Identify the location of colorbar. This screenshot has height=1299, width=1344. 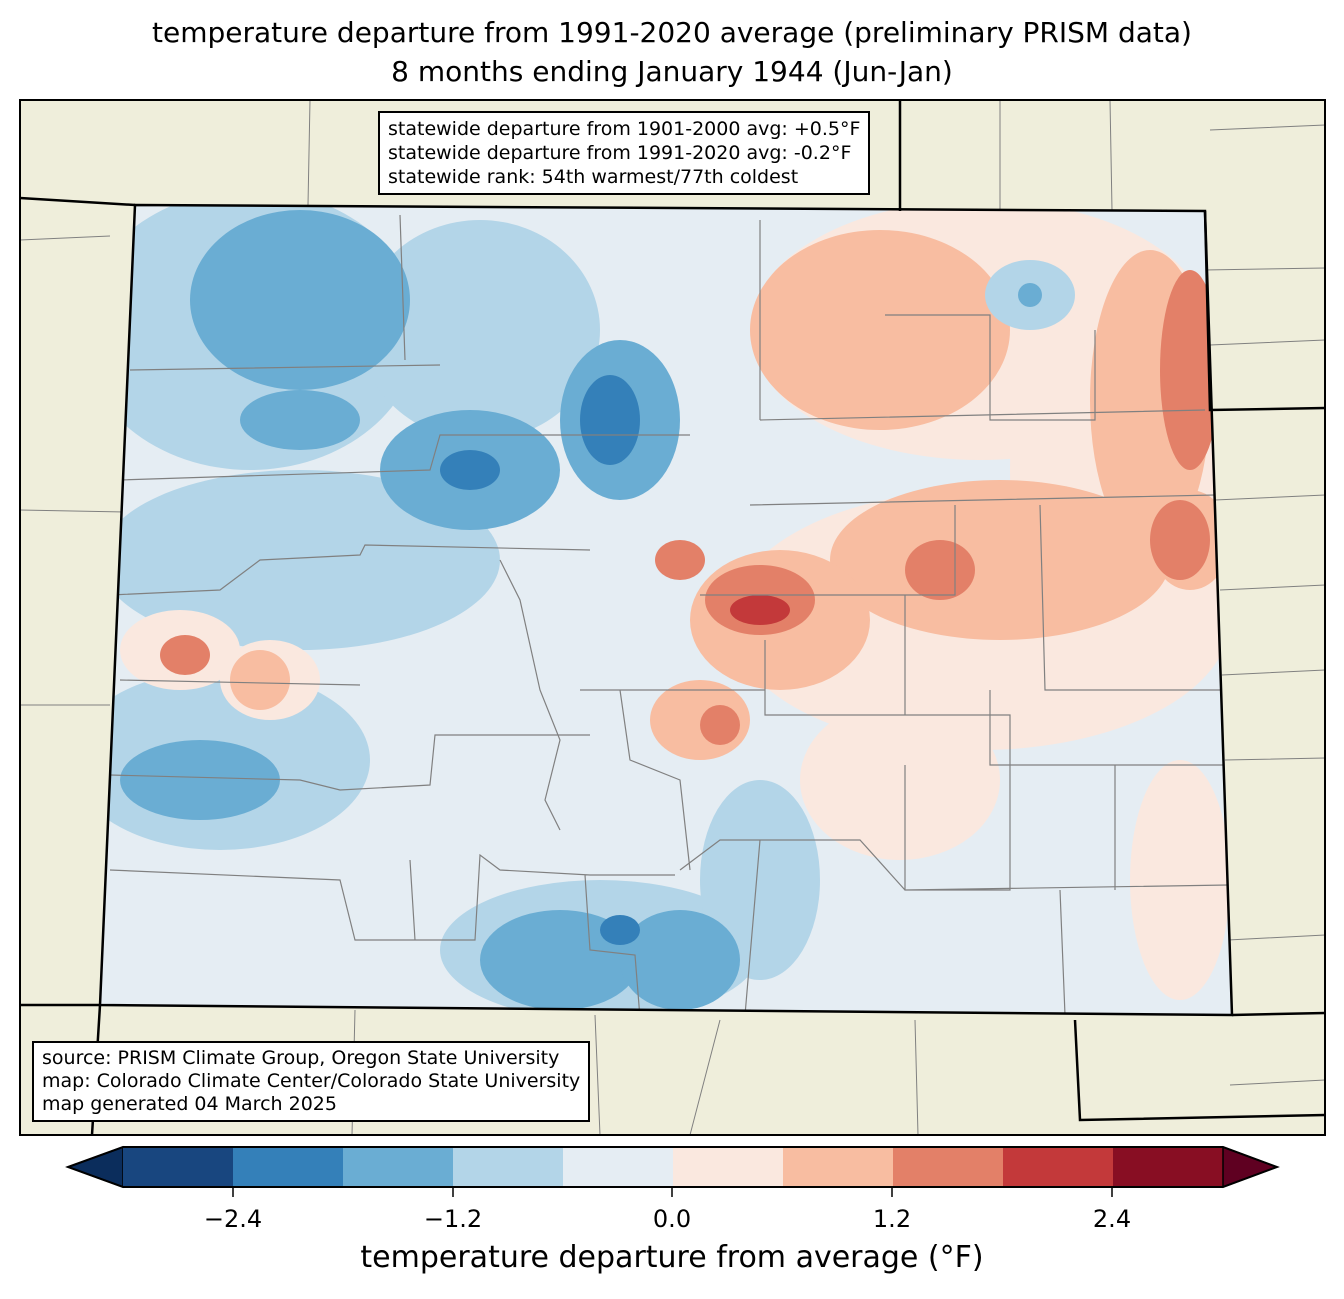
(672, 1171).